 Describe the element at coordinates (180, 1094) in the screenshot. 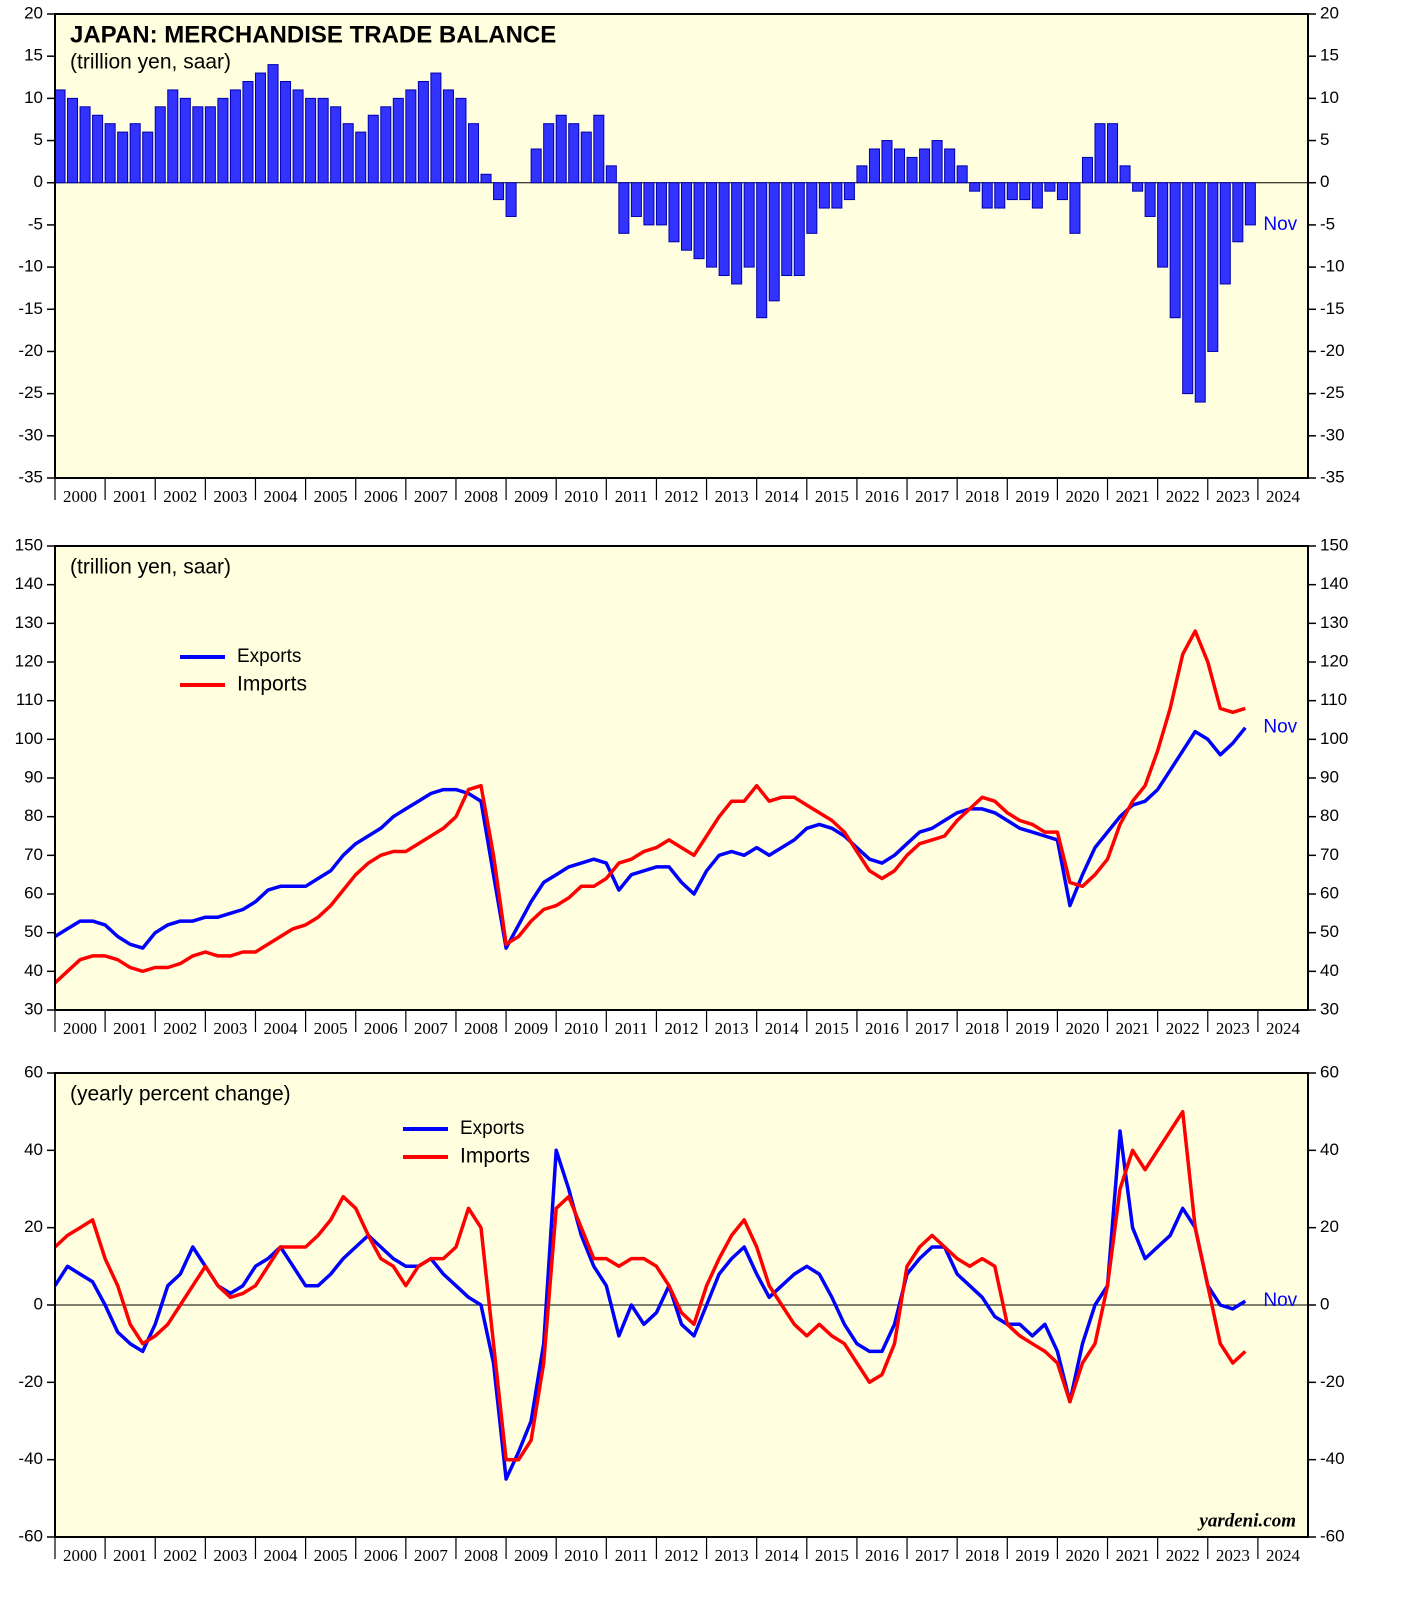

I see `chart-subtitle: (yearly percent change)` at that location.